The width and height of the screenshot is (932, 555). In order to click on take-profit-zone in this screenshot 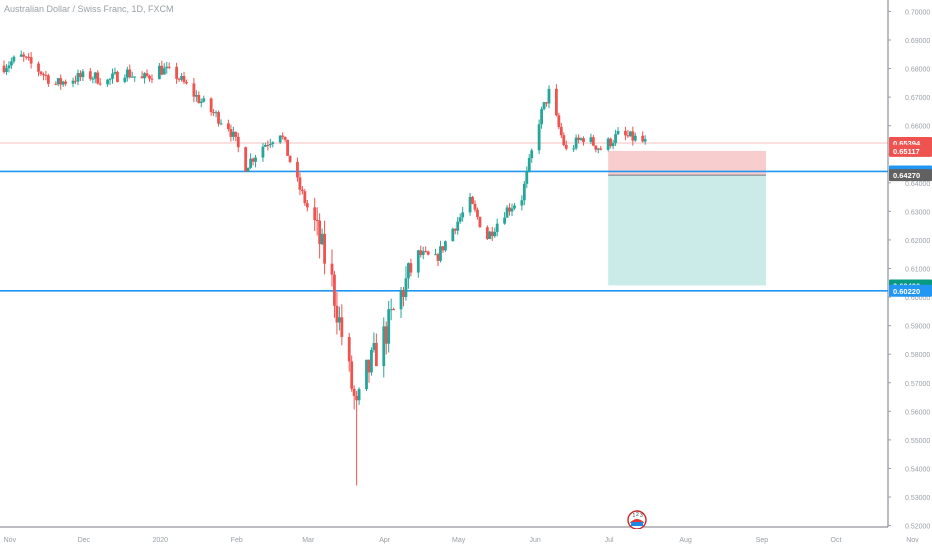, I will do `click(687, 230)`.